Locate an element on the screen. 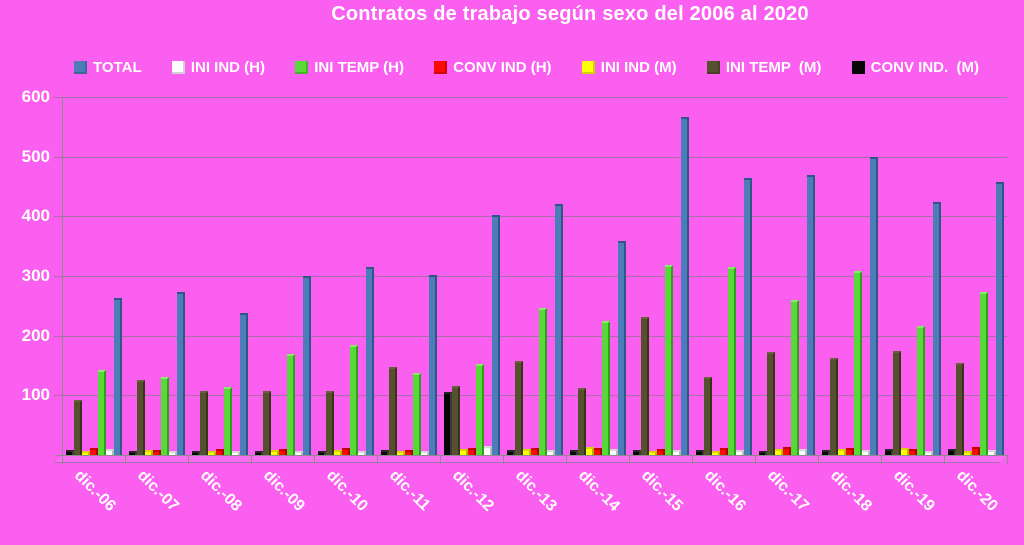 This screenshot has width=1024, height=545. legend-item: CONV IND. (M) is located at coordinates (915, 67).